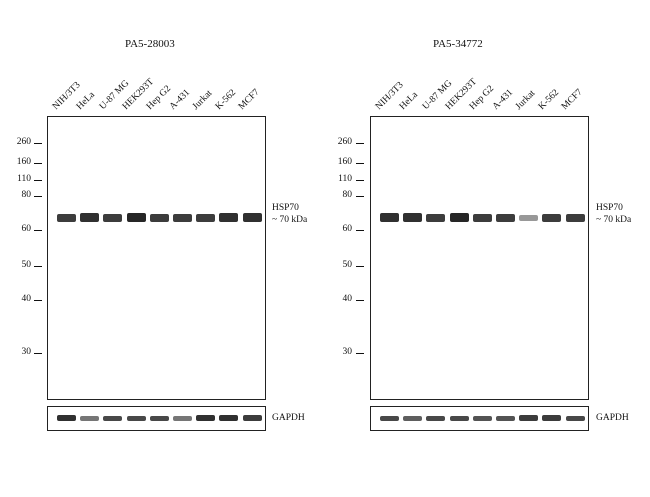 The width and height of the screenshot is (650, 497). I want to click on target-label-1: HSP70 ~ 70 kDa, so click(289, 214).